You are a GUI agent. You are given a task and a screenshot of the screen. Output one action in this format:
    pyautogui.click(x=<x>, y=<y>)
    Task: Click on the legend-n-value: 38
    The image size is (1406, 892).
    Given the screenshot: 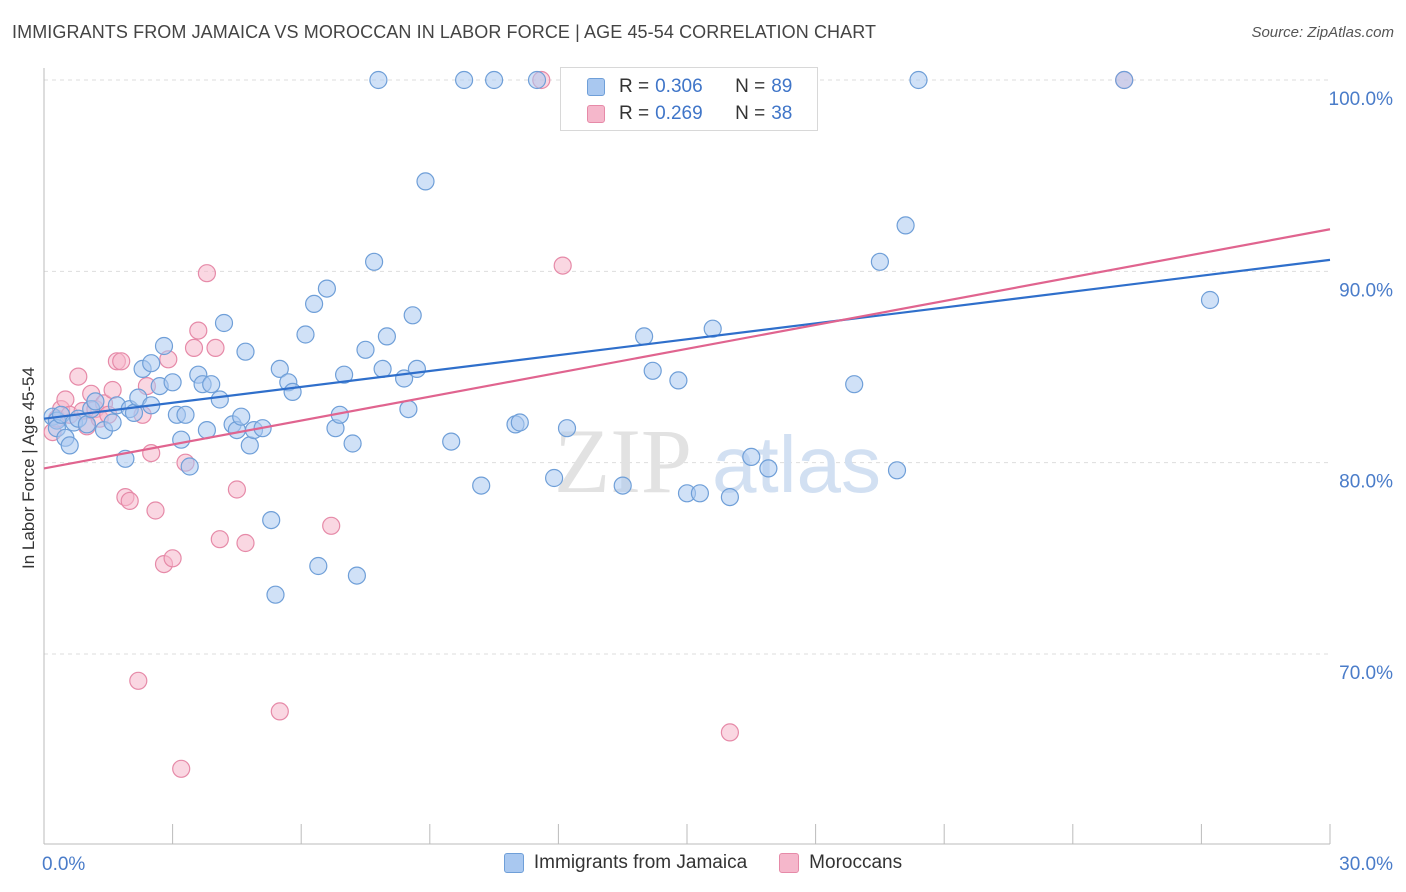 What is the action you would take?
    pyautogui.click(x=782, y=113)
    